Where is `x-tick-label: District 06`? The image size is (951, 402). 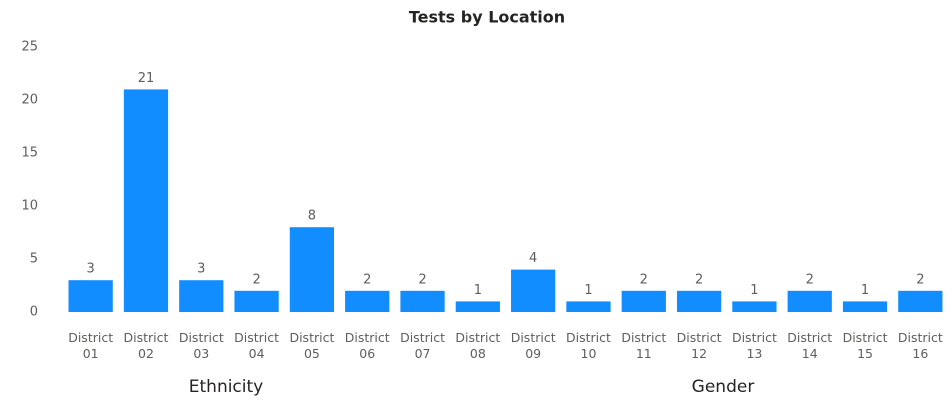 x-tick-label: District 06 is located at coordinates (367, 345).